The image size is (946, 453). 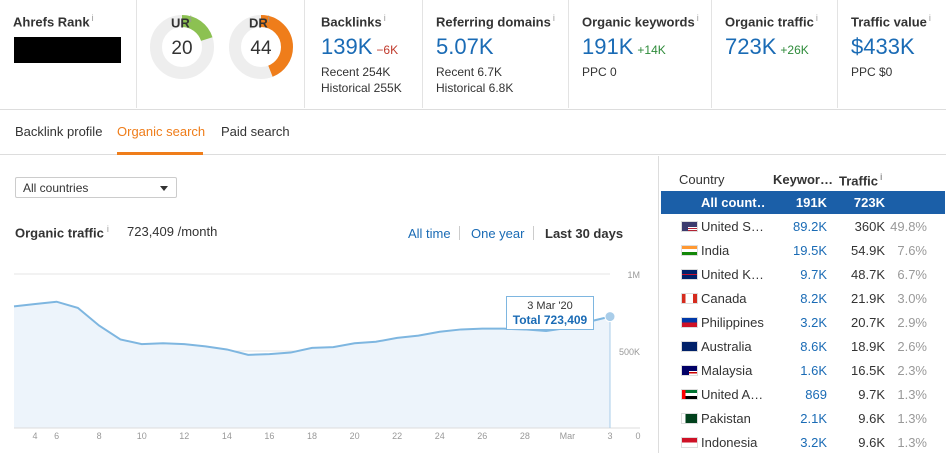 What do you see at coordinates (810, 250) in the screenshot?
I see `country-keywords: 19.5K` at bounding box center [810, 250].